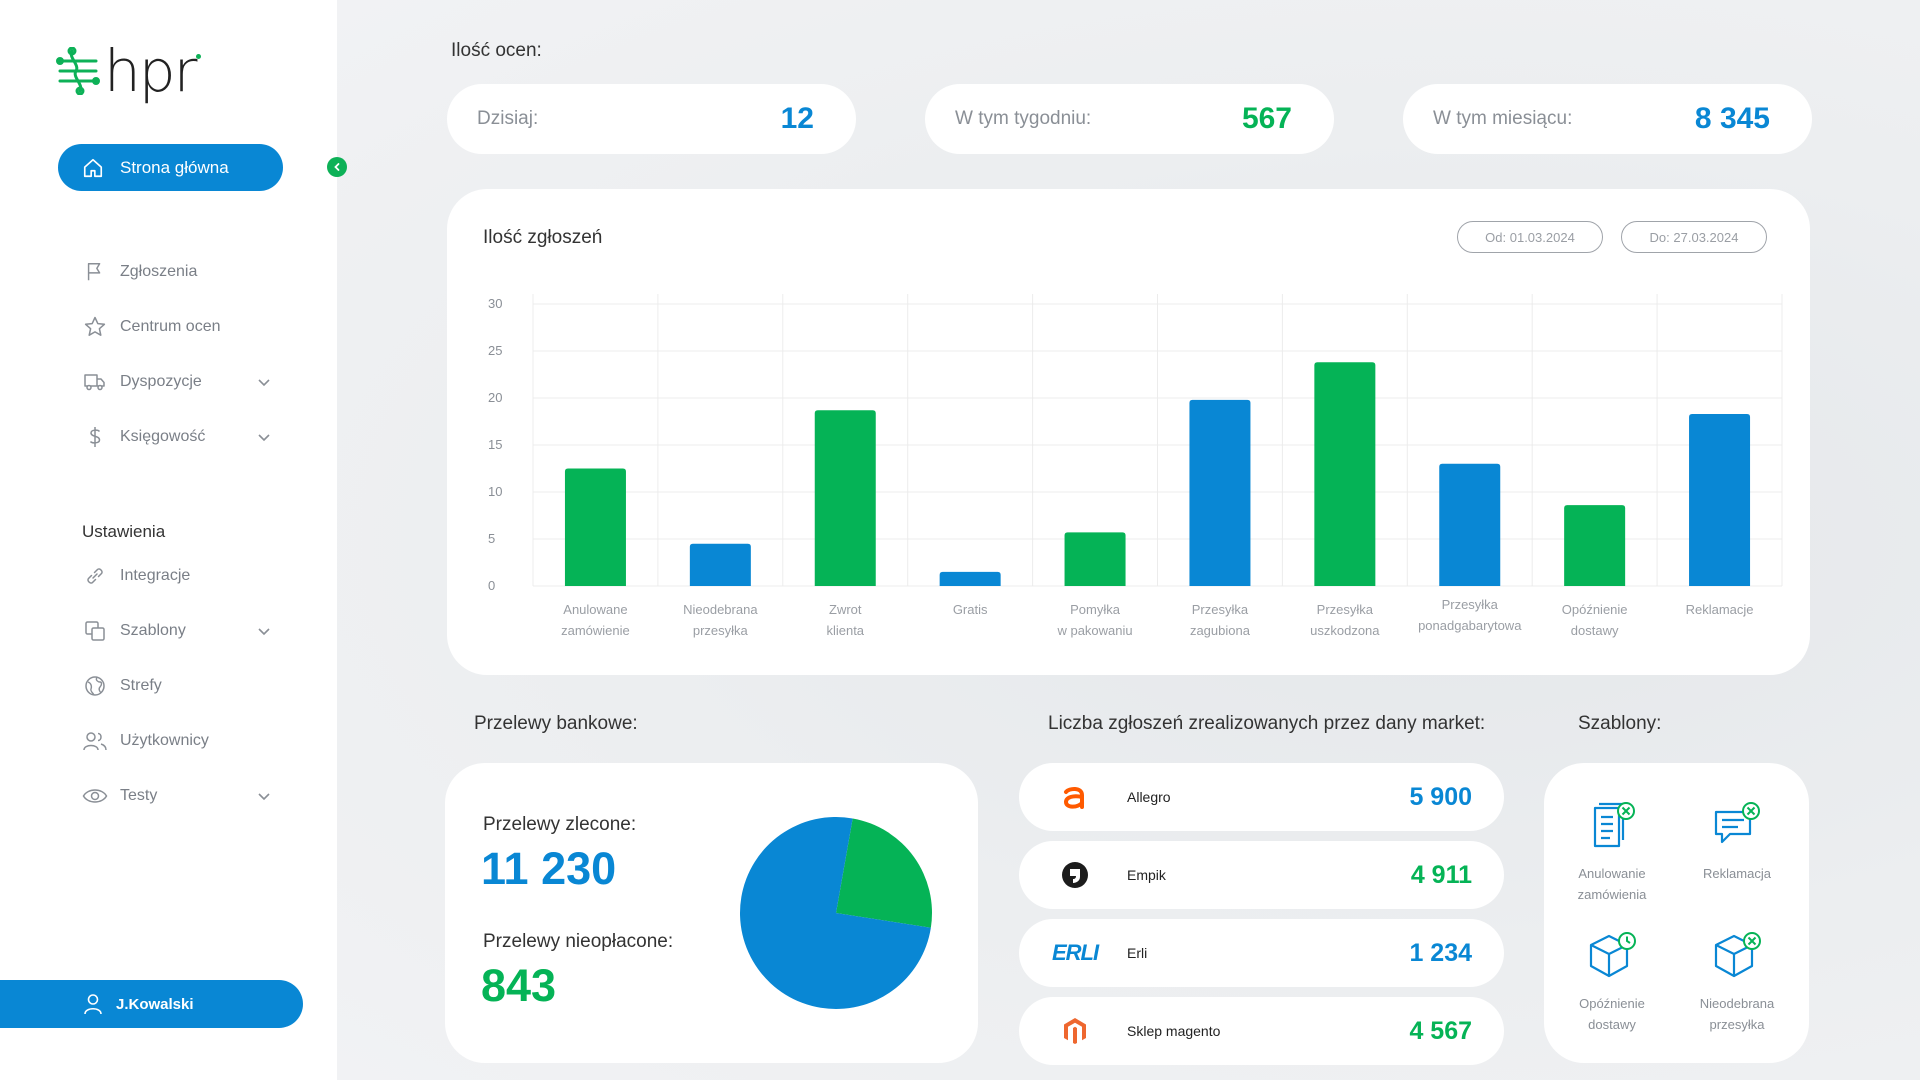 The width and height of the screenshot is (1920, 1080). Describe the element at coordinates (1595, 609) in the screenshot. I see `x-tick-label: Opóźnienie` at that location.